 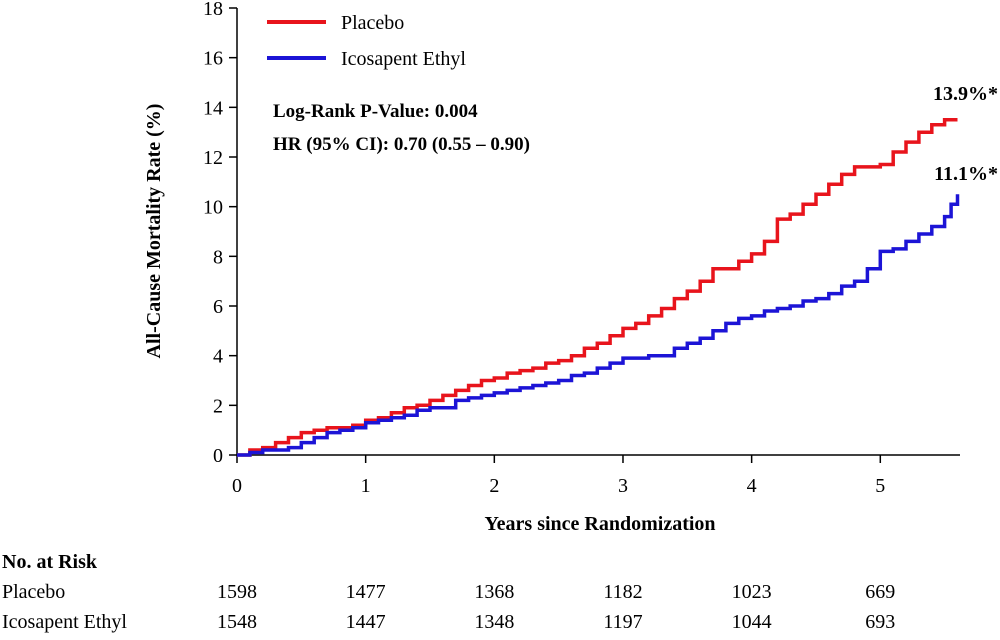 I want to click on risk-table-title: No. at Risk, so click(x=50, y=562).